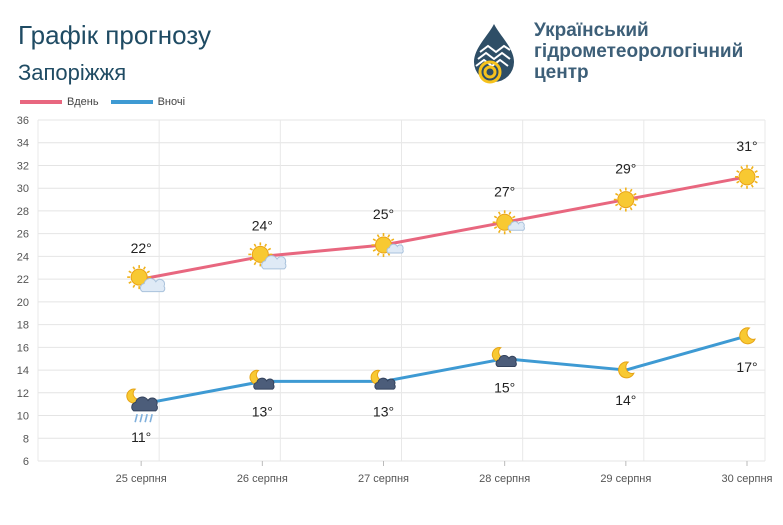  What do you see at coordinates (23, 303) in the screenshot?
I see `y-tick-label: 20` at bounding box center [23, 303].